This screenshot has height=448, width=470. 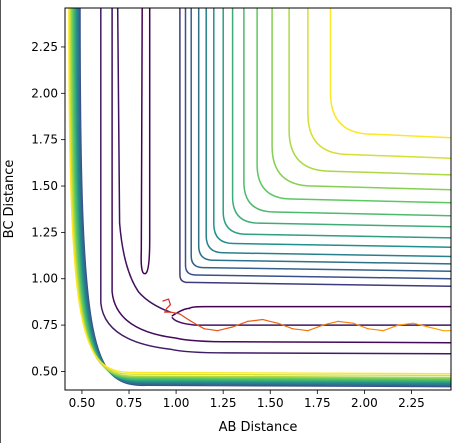 I want to click on y-tick-label: 0.50, so click(x=44, y=371).